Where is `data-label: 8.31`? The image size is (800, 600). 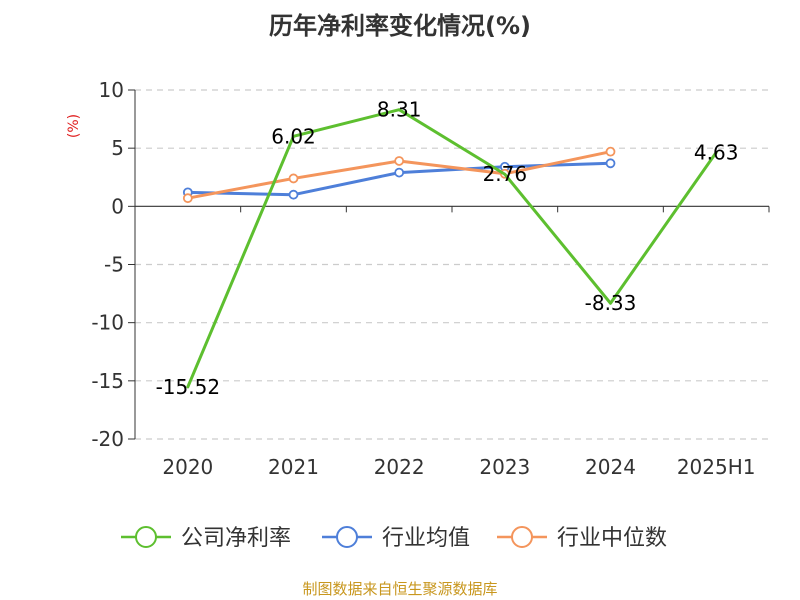 data-label: 8.31 is located at coordinates (399, 110).